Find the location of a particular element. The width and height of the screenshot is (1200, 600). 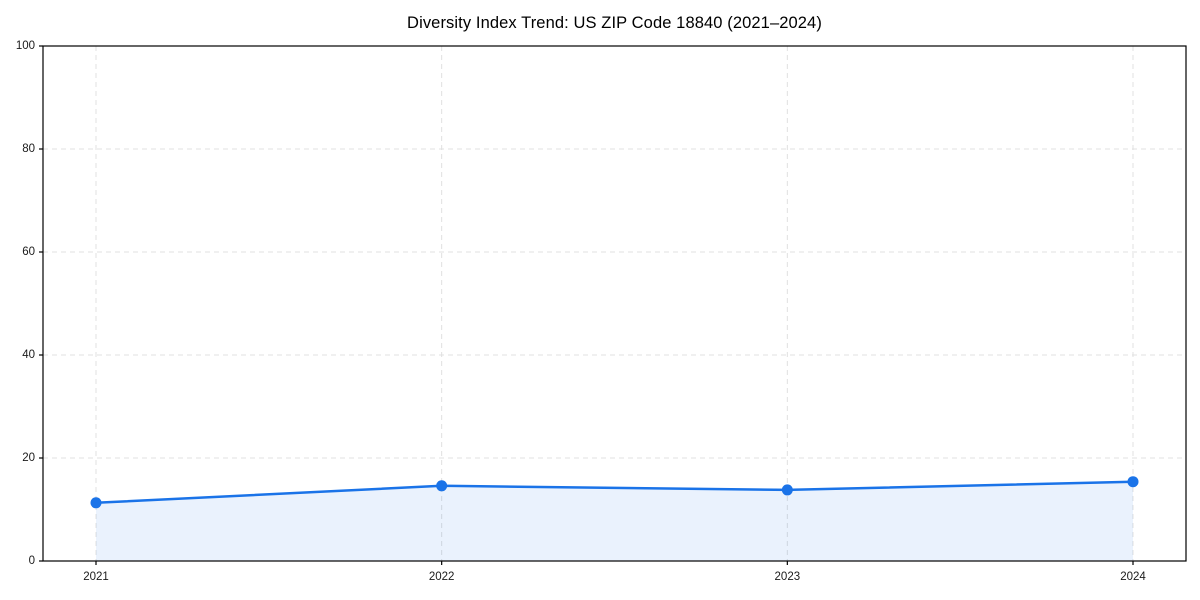

x-tick-label: 2024 is located at coordinates (1133, 577).